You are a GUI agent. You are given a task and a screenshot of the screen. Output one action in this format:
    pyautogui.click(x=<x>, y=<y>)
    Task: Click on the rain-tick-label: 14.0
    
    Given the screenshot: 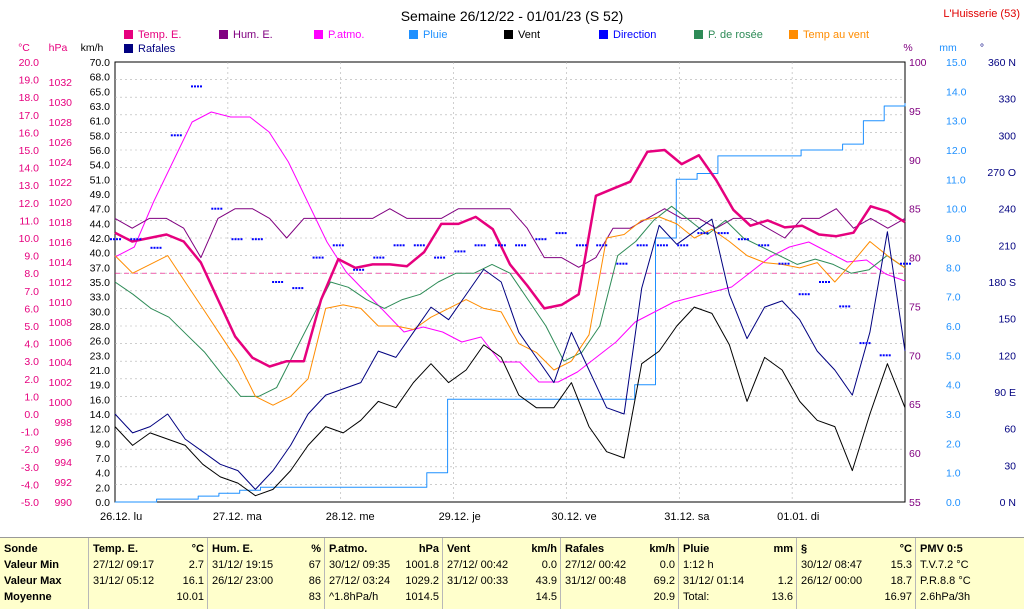 What is the action you would take?
    pyautogui.click(x=956, y=92)
    